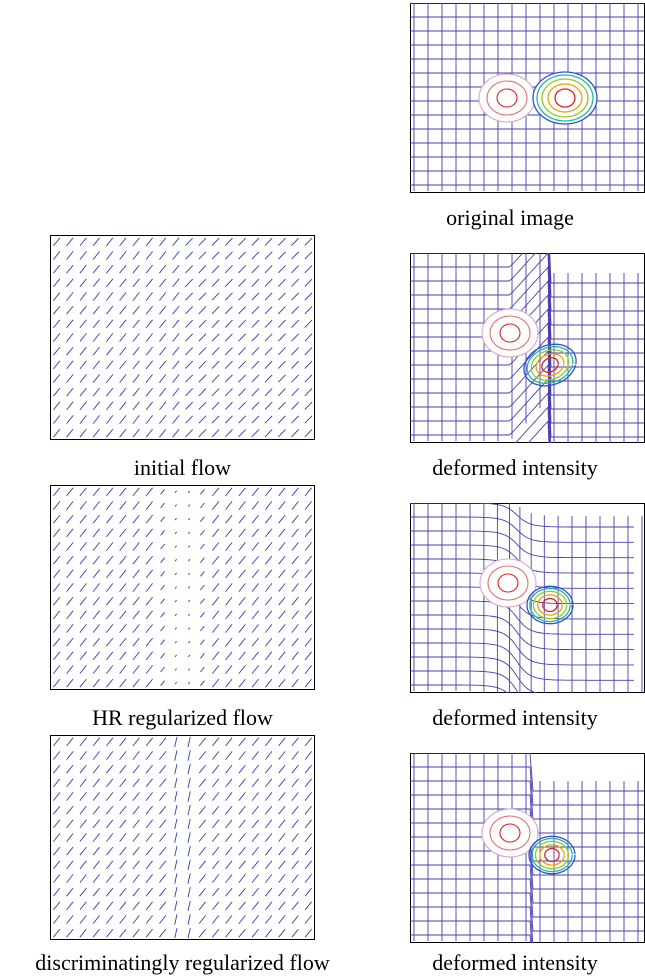 Image resolution: width=645 pixels, height=979 pixels. What do you see at coordinates (527, 848) in the screenshot?
I see `deformed-disc-panel` at bounding box center [527, 848].